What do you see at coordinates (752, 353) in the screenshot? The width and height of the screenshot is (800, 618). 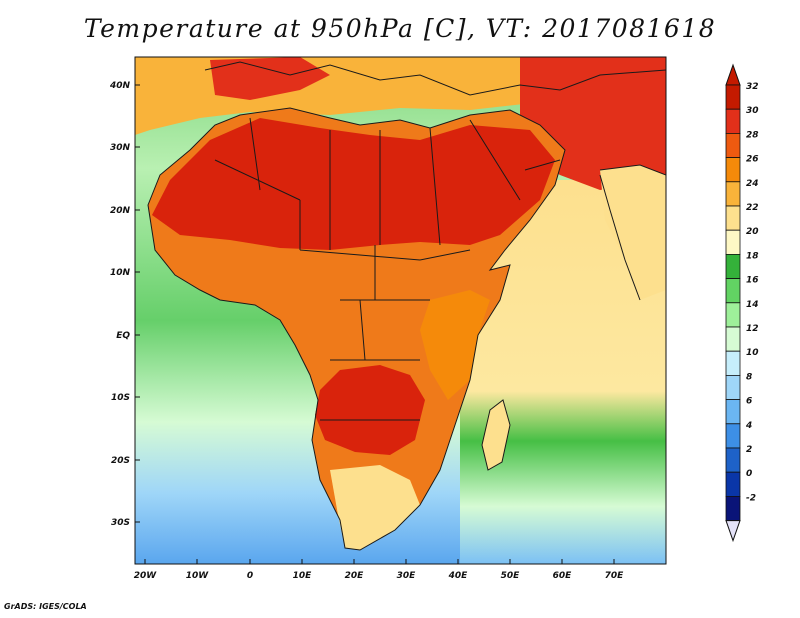 I see `colorbar-label: 10` at bounding box center [752, 353].